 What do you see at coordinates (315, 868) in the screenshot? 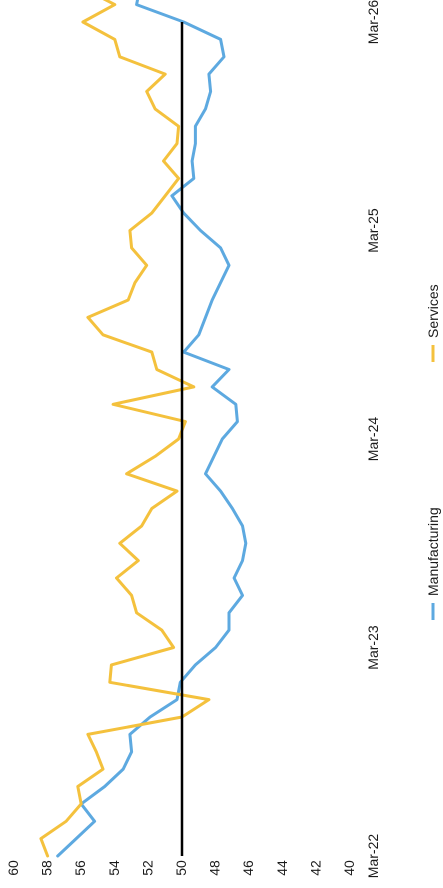
I see `y-tick-label: 42` at bounding box center [315, 868].